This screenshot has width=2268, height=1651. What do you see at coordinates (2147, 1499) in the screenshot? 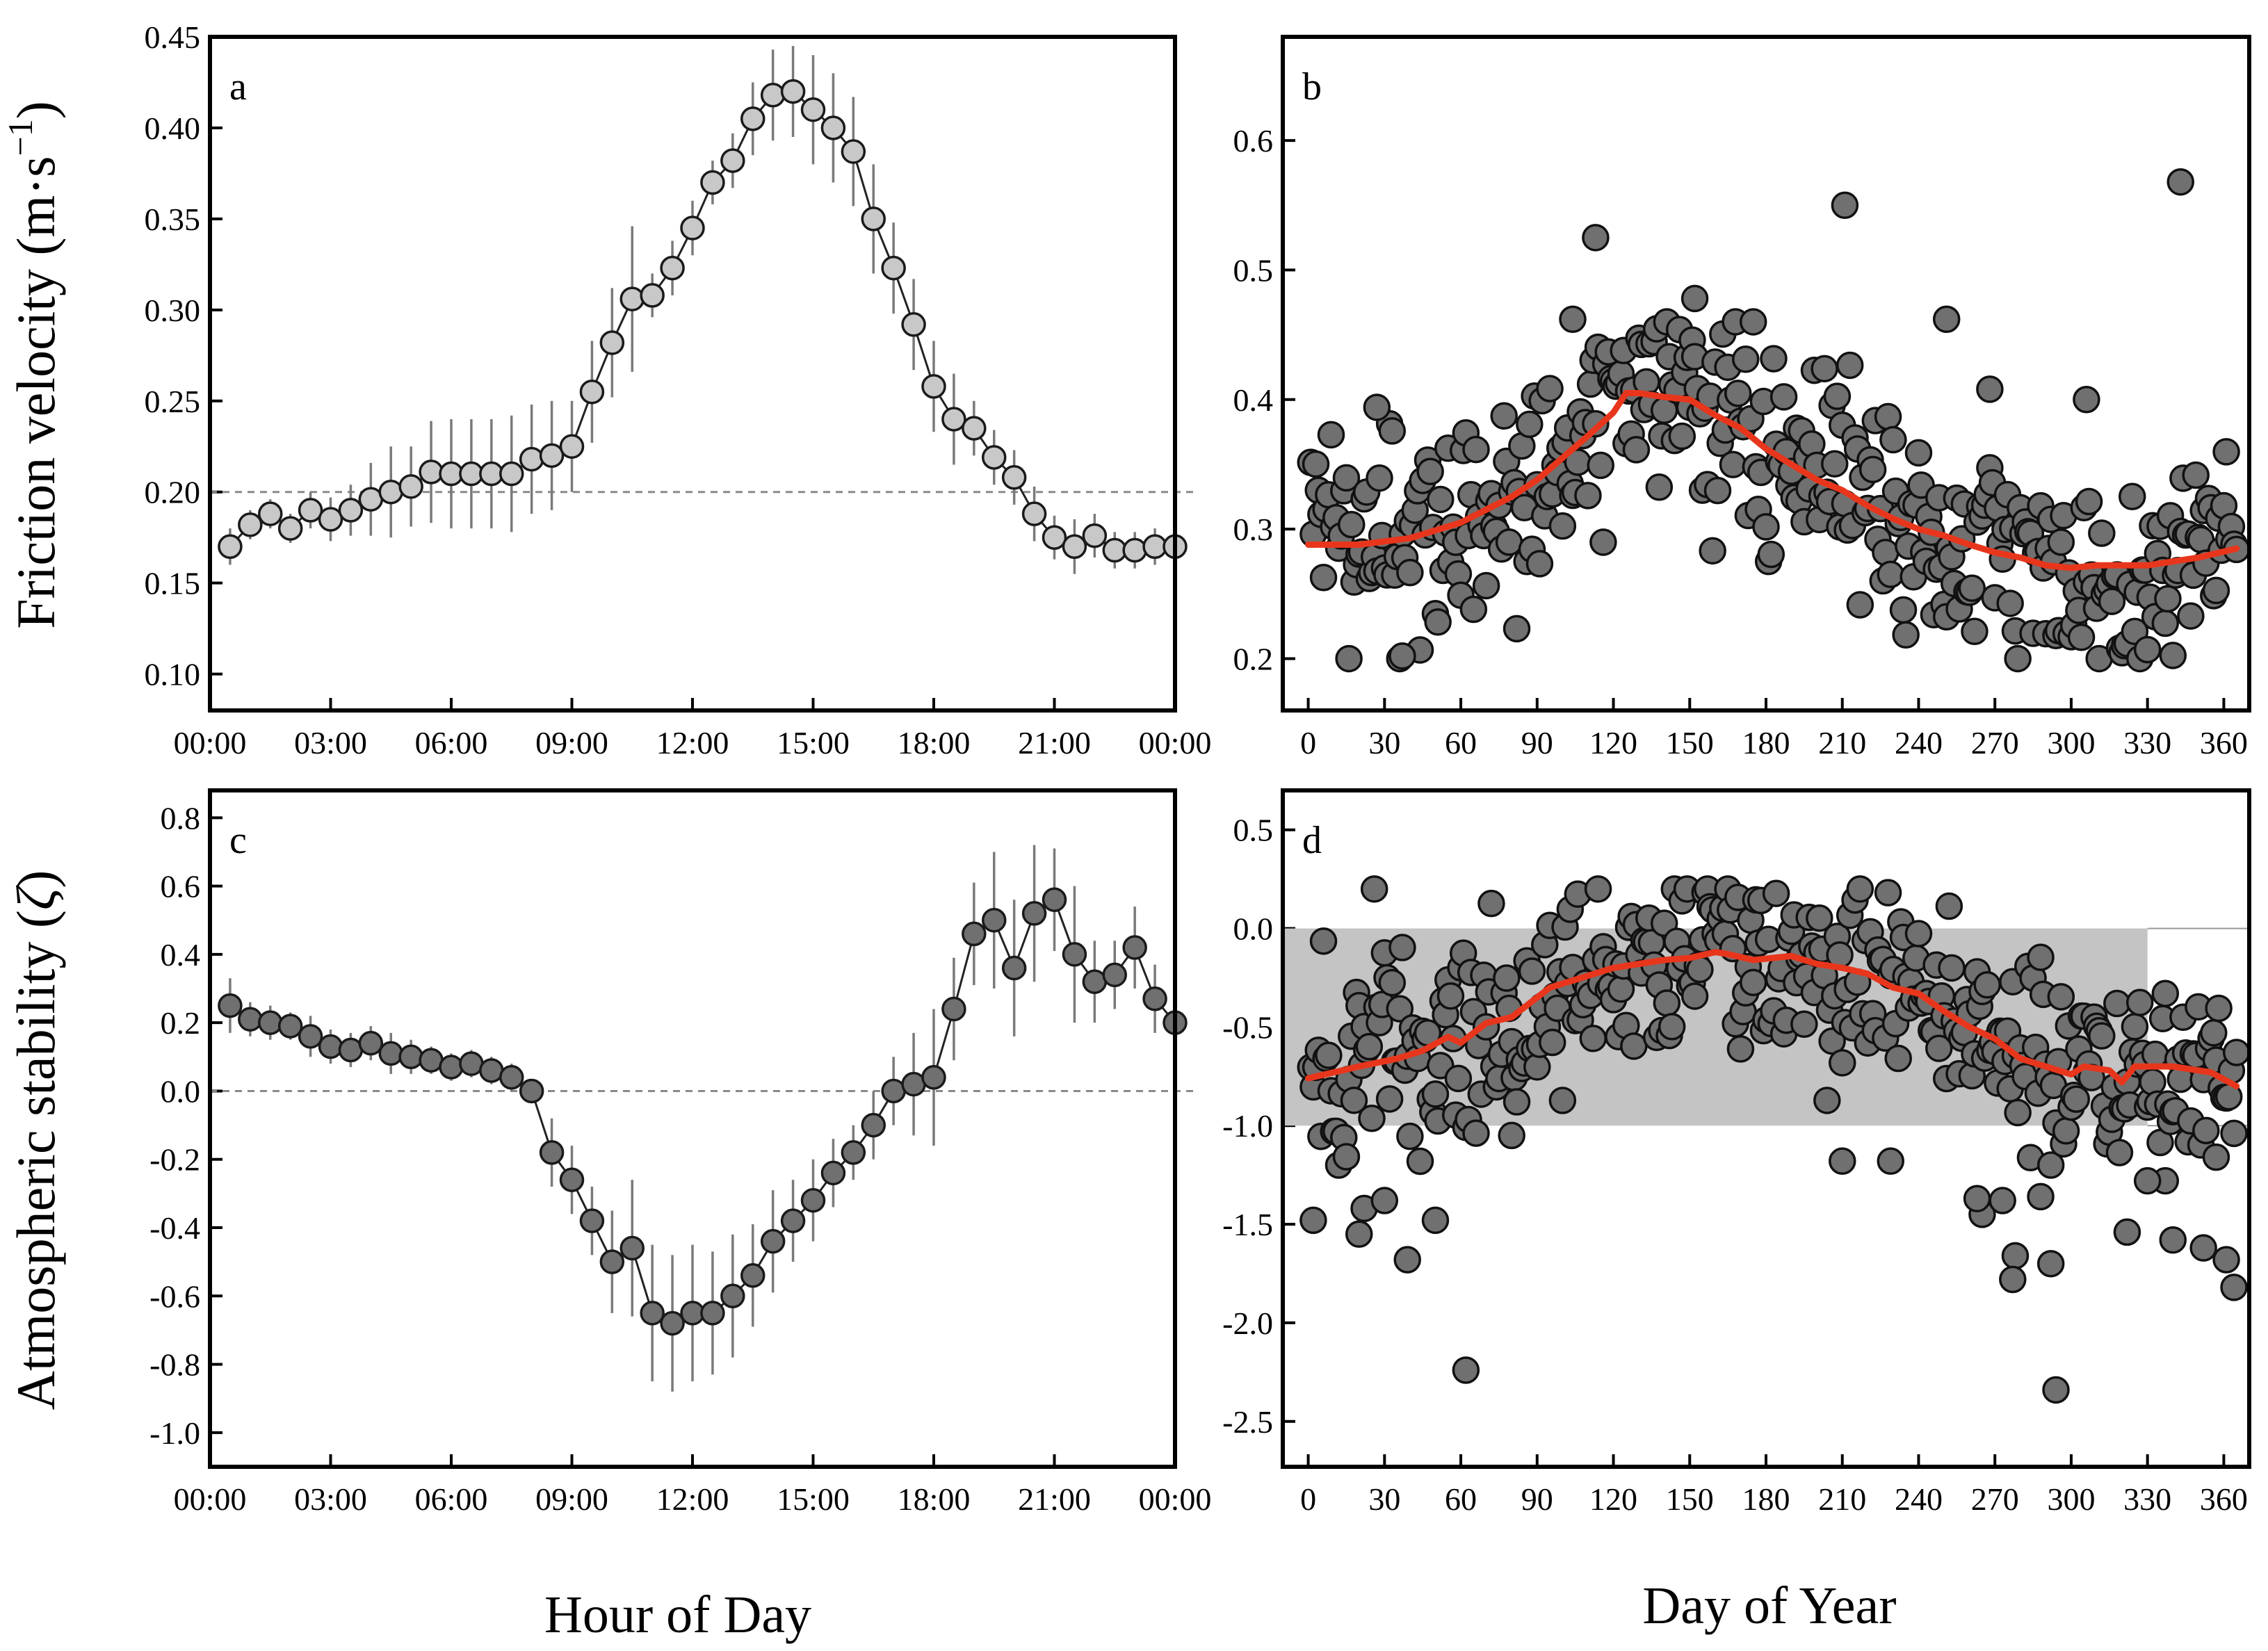
I see `x-tick-label: 330` at bounding box center [2147, 1499].